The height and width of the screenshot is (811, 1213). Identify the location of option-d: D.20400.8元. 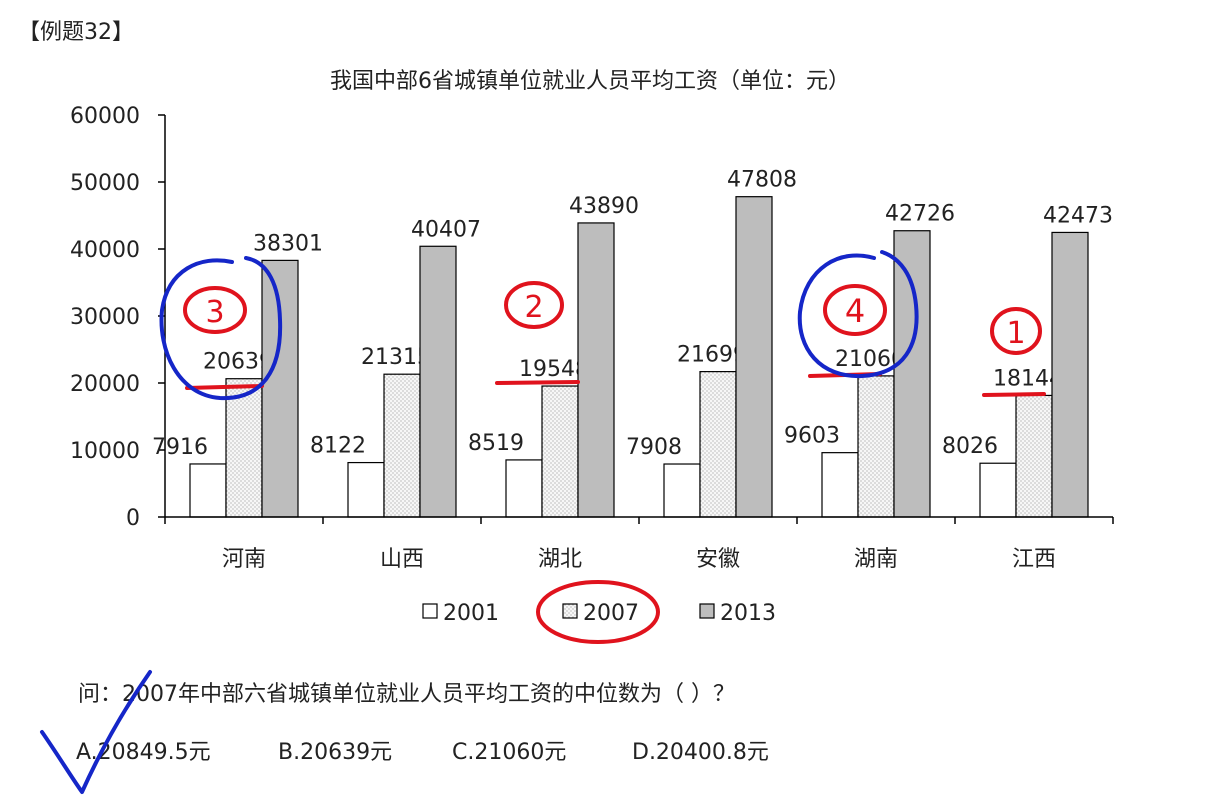
(700, 752).